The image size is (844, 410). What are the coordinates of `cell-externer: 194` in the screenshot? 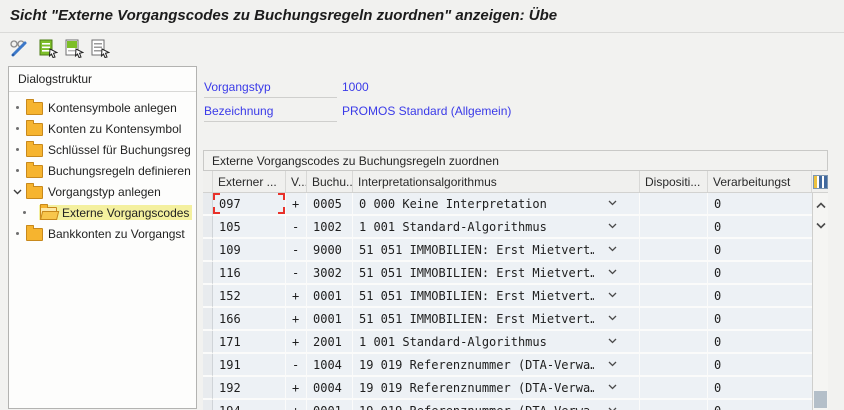 It's located at (249, 405).